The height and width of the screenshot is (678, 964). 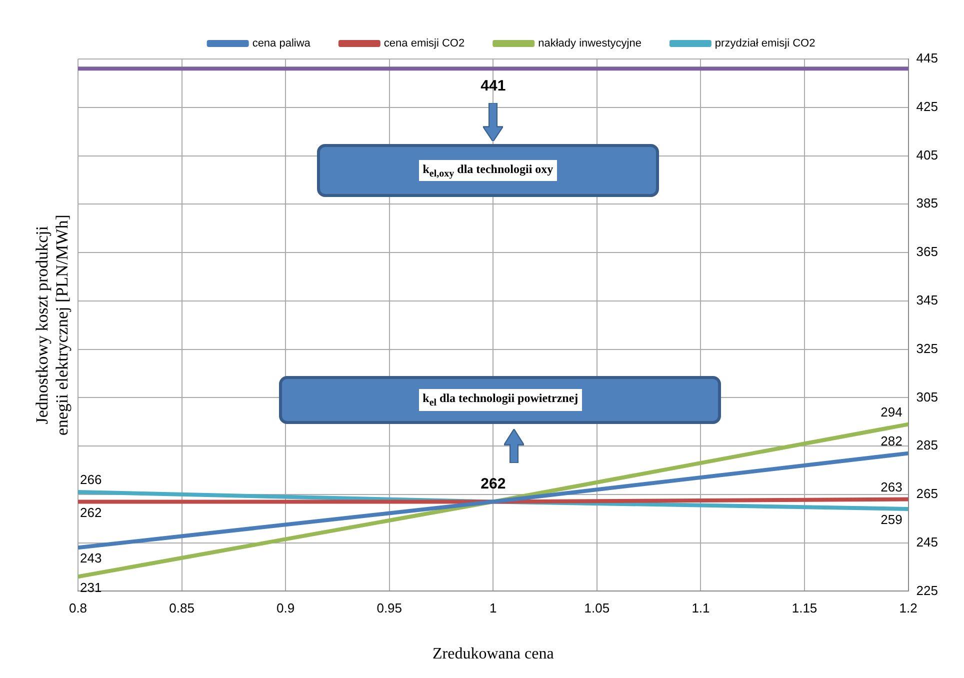 I want to click on x-tick-label: 0.9, so click(x=285, y=608).